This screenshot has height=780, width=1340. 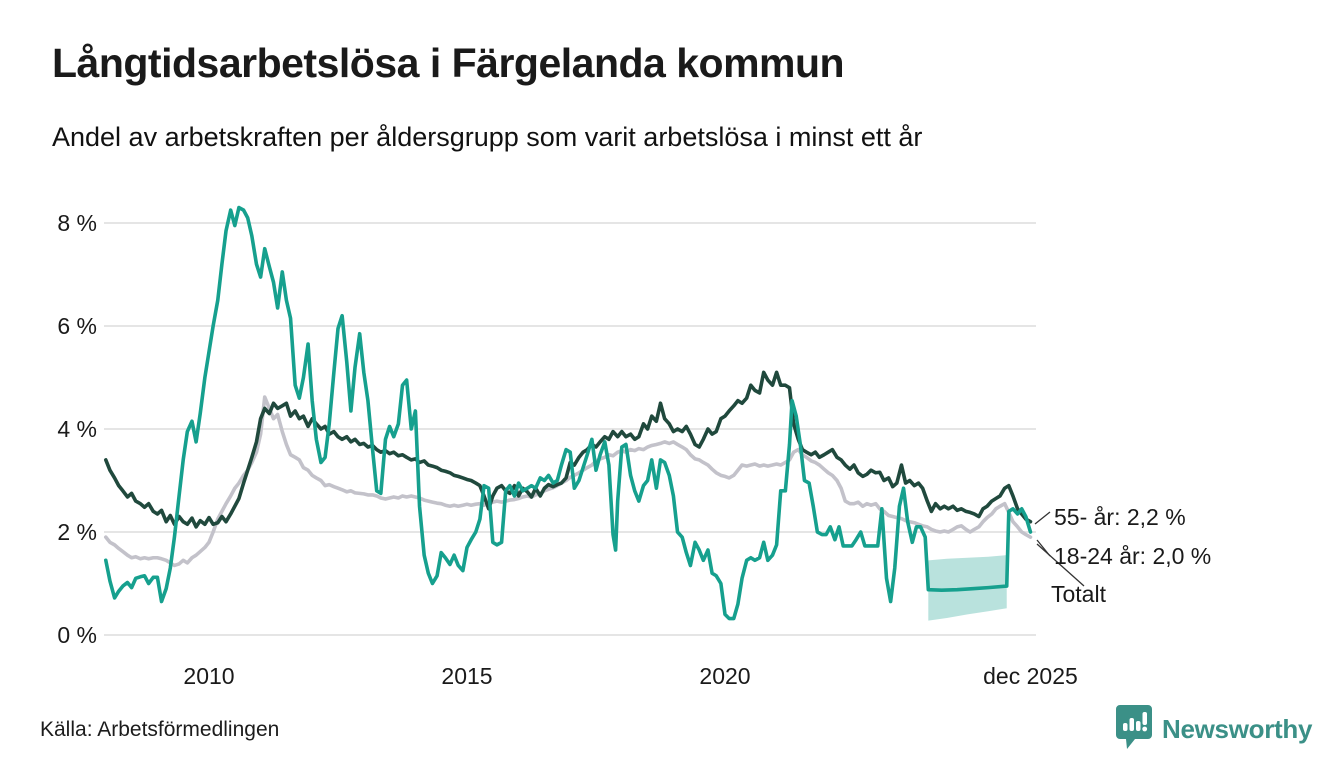 What do you see at coordinates (208, 676) in the screenshot?
I see `x-tick-label: 2010` at bounding box center [208, 676].